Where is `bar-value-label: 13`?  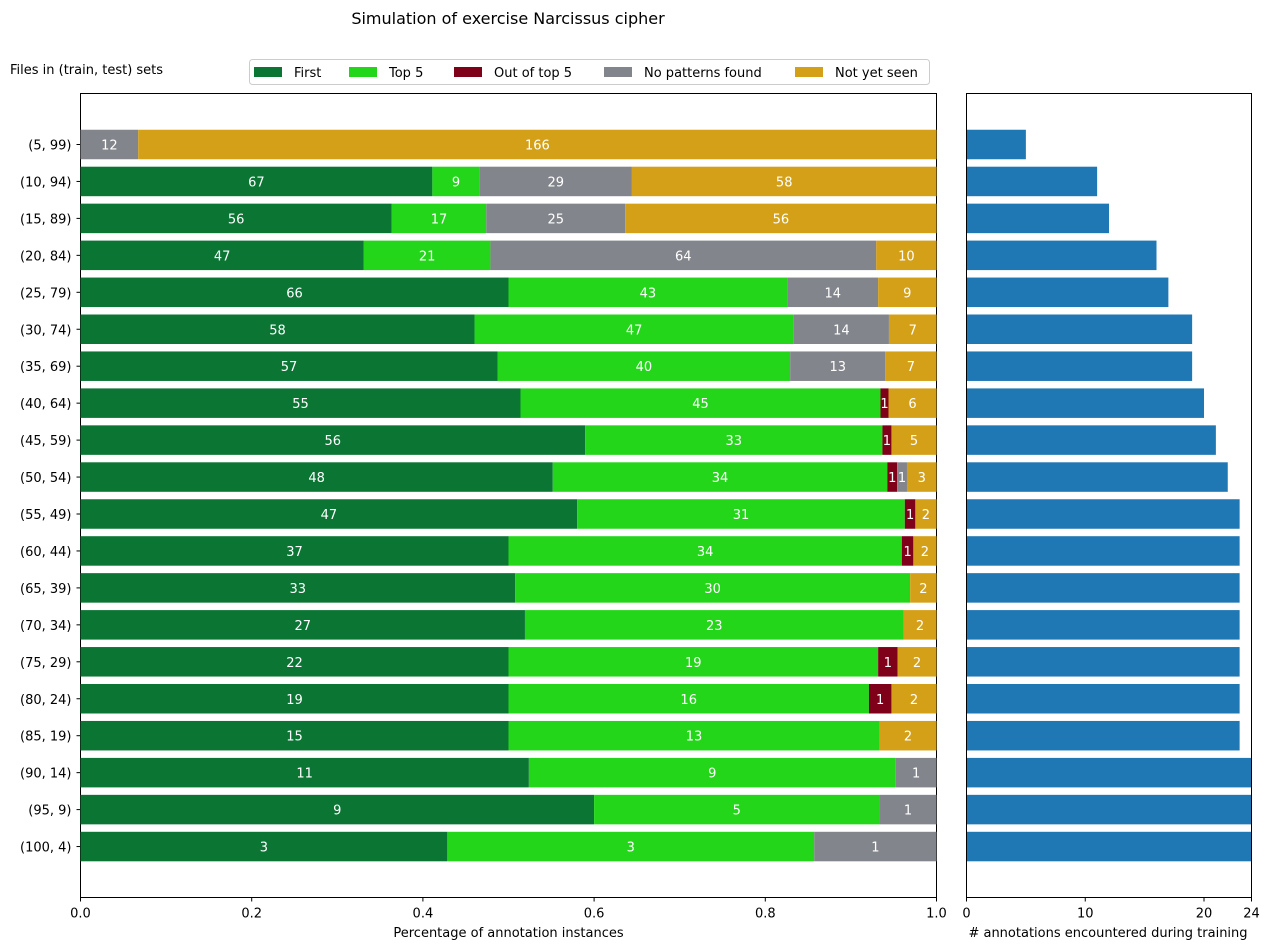 bar-value-label: 13 is located at coordinates (837, 367).